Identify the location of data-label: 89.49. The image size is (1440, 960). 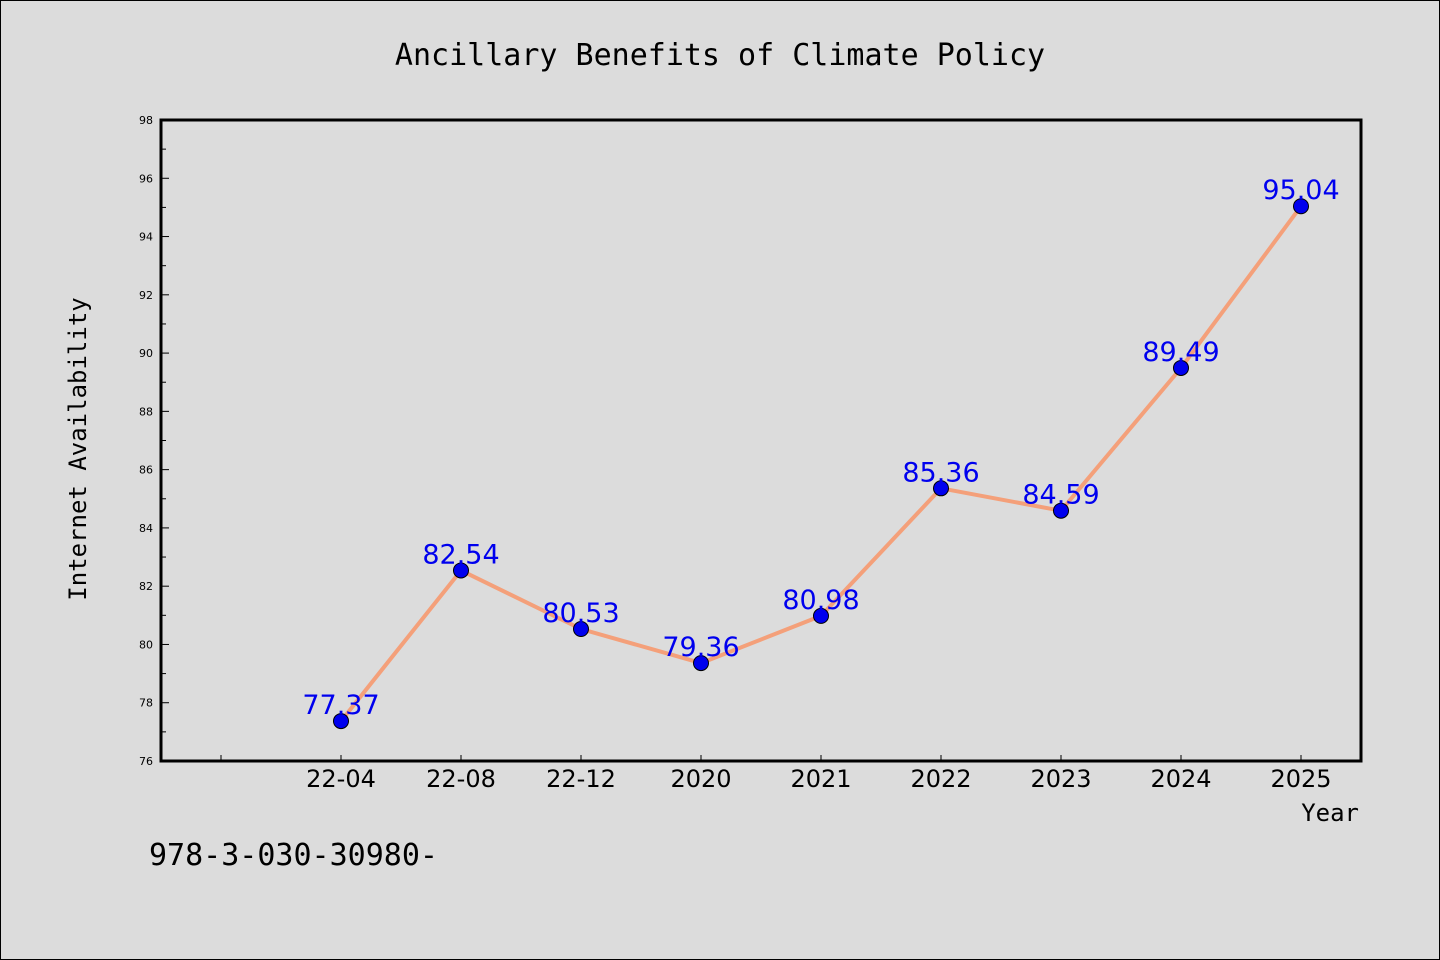
(1180, 352).